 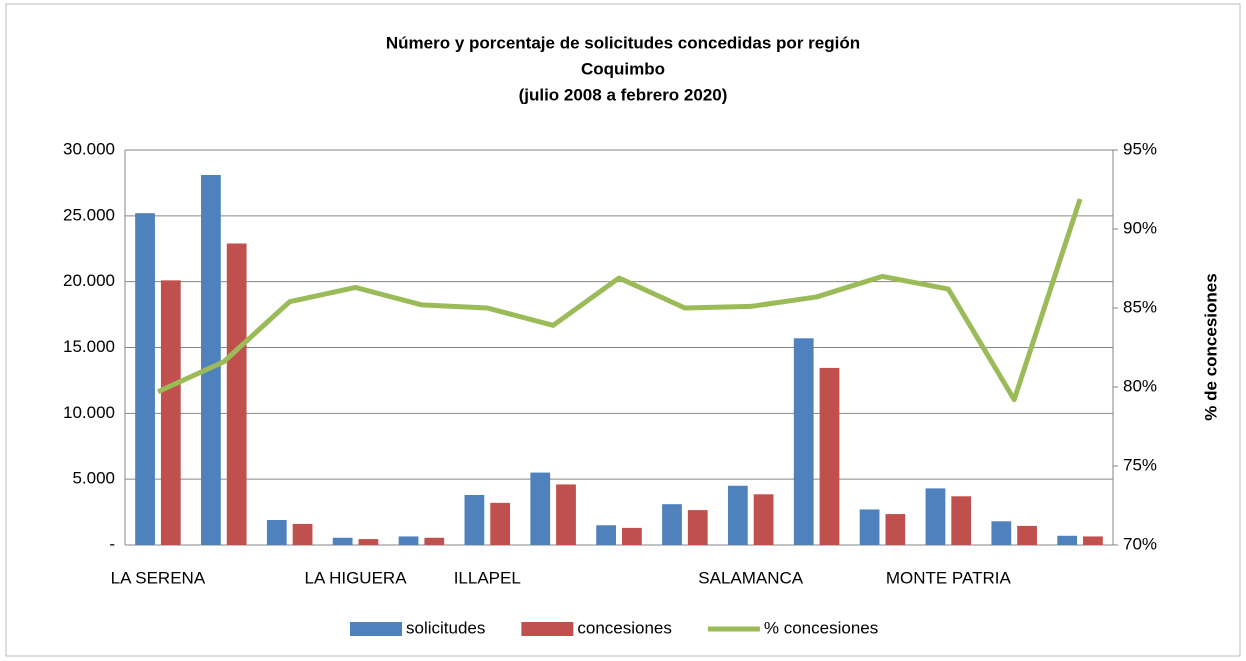 What do you see at coordinates (1140, 464) in the screenshot?
I see `y2-tick-label: 75%` at bounding box center [1140, 464].